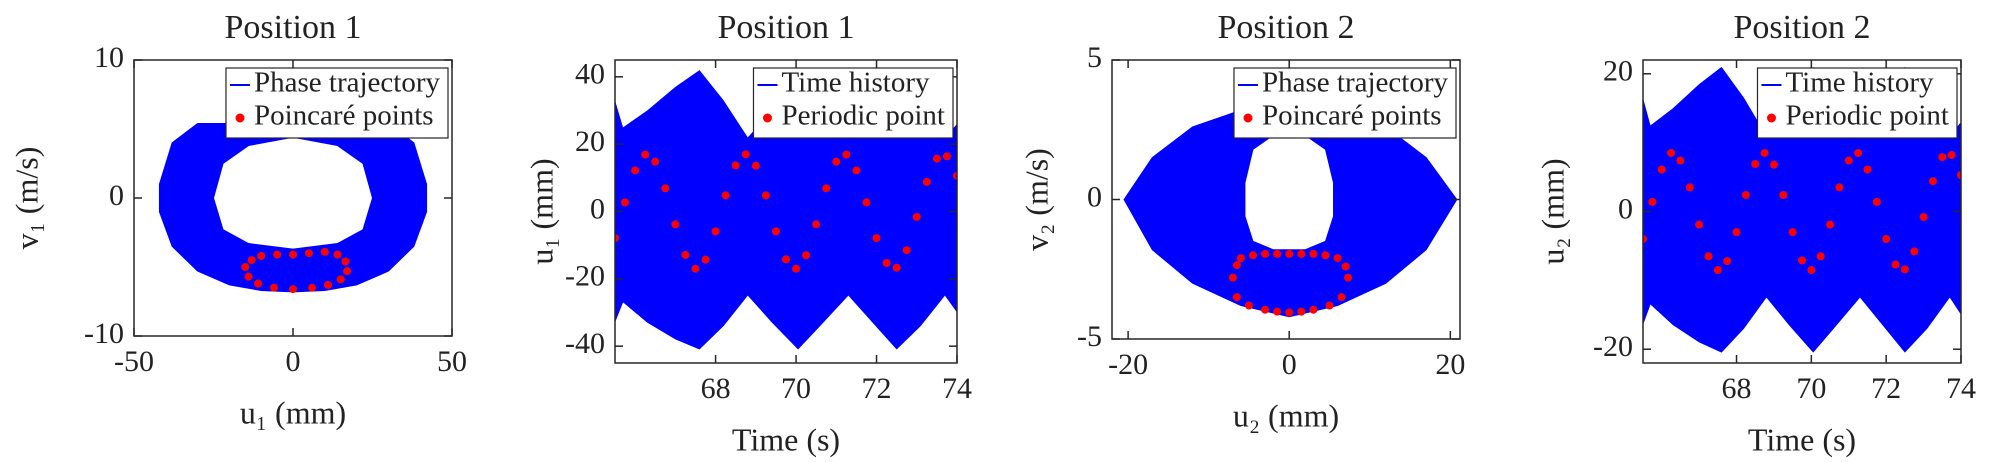 Image resolution: width=2008 pixels, height=462 pixels. Describe the element at coordinates (863, 116) in the screenshot. I see `legend-label: Periodic point` at that location.